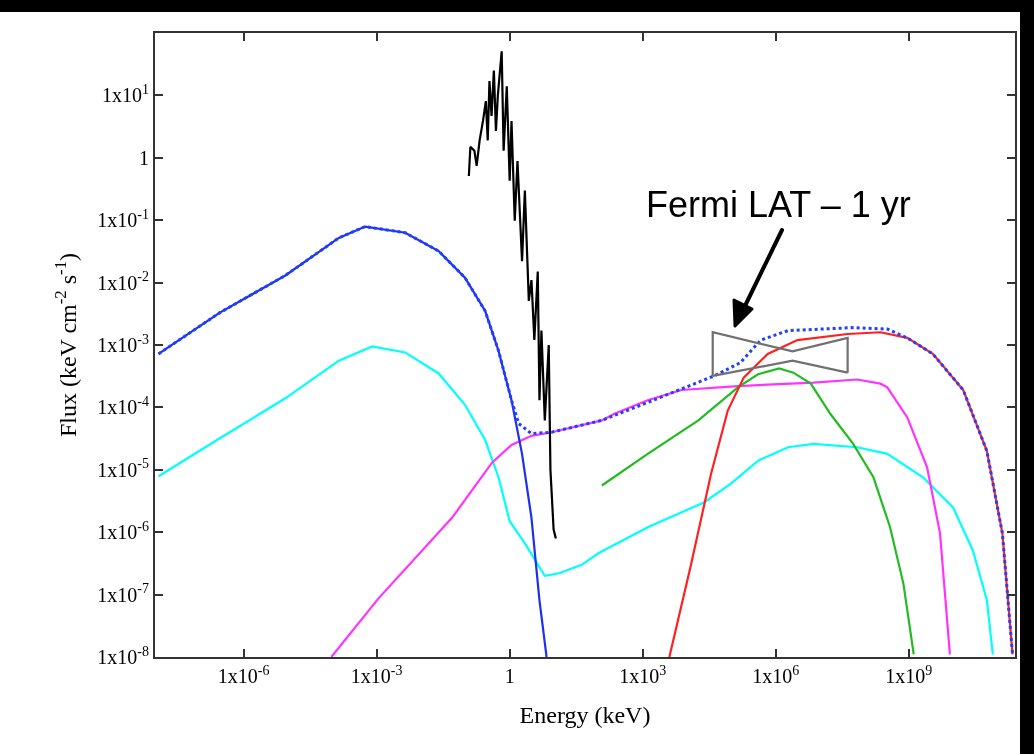 The height and width of the screenshot is (754, 1034). What do you see at coordinates (144, 157) in the screenshot?
I see `y-tick-label: 1` at bounding box center [144, 157].